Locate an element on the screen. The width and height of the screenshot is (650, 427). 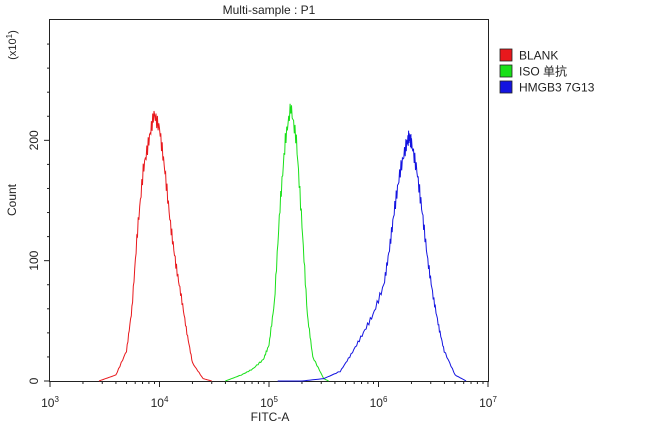
x-tick-label-exp: 3 is located at coordinates (56, 399).